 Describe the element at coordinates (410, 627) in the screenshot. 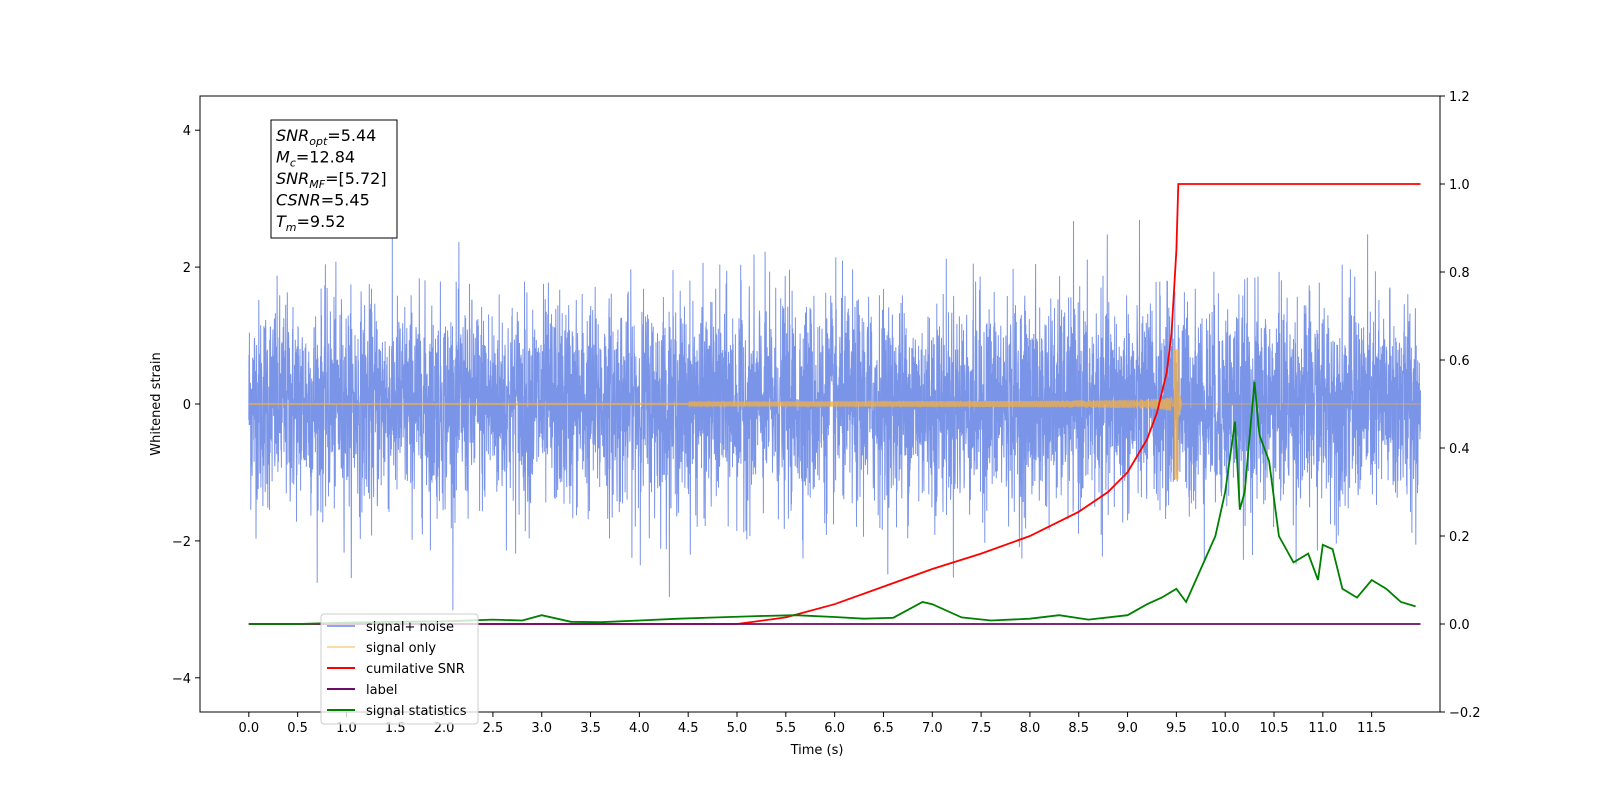

I see `legend-label: signal+ noise` at that location.